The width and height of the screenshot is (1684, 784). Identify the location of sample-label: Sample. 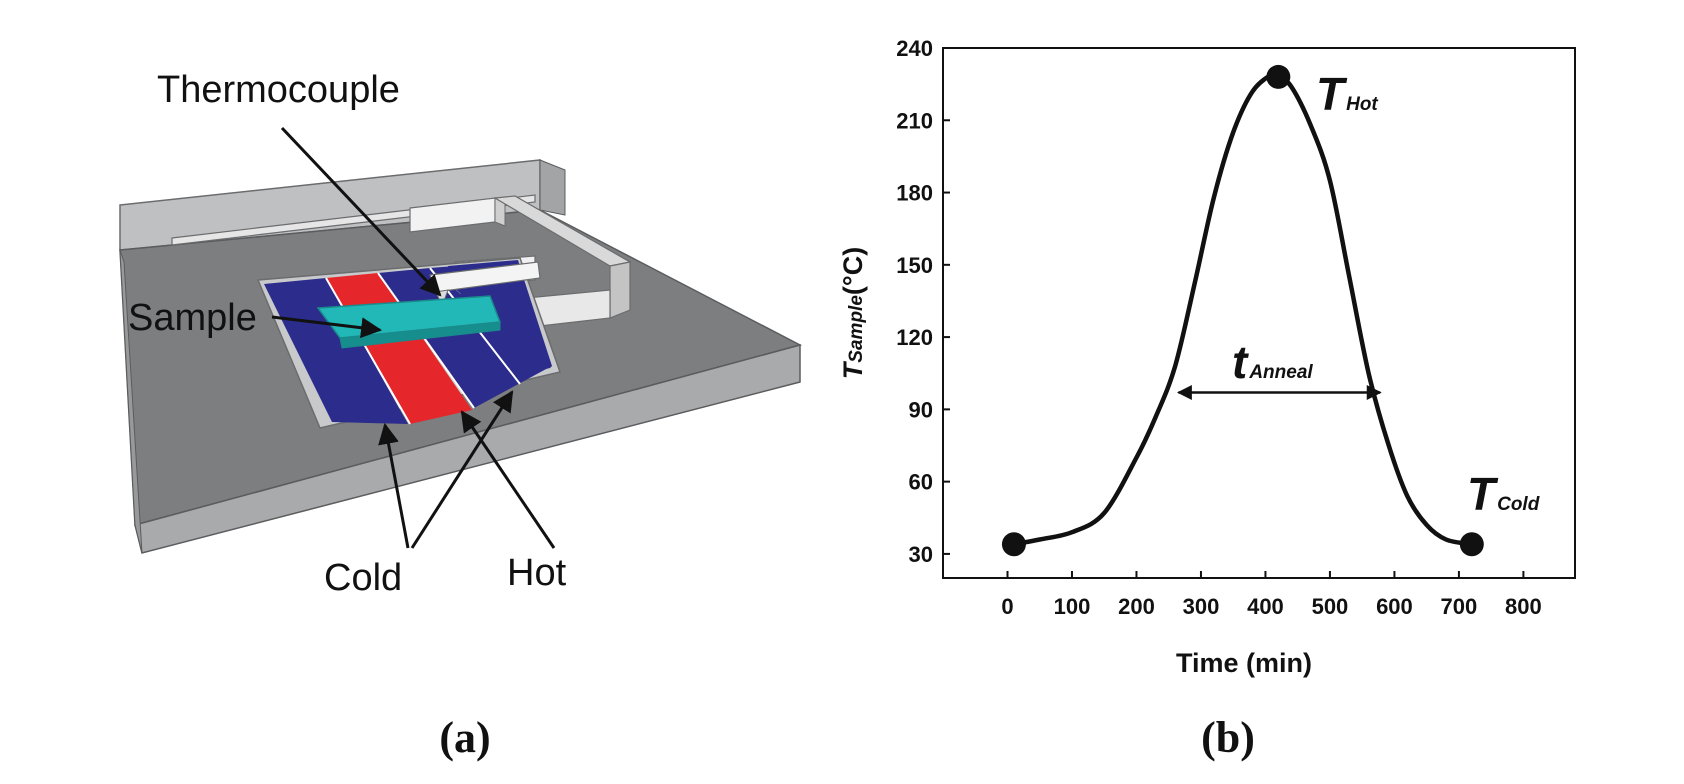
(192, 318).